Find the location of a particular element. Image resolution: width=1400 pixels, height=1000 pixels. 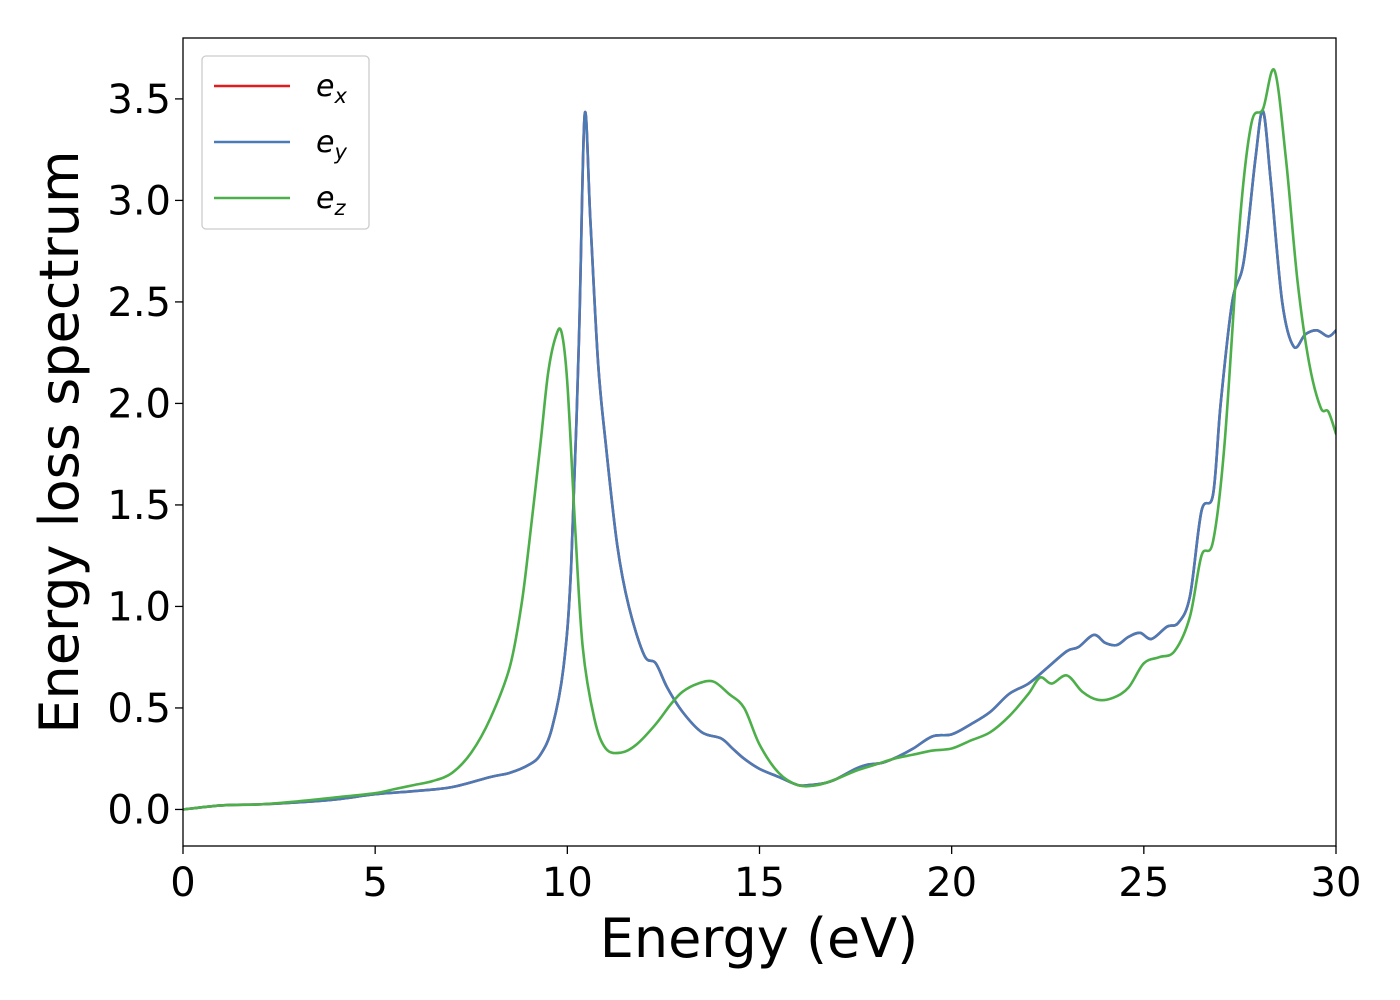

legend-label-x: ex is located at coordinates (331, 88).